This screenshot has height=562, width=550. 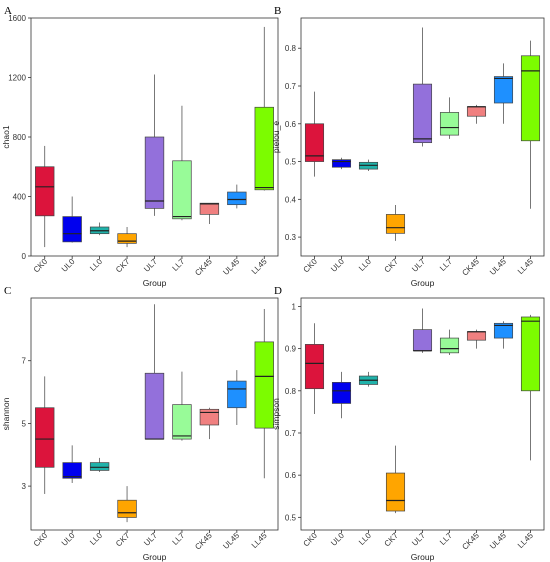 What do you see at coordinates (6, 413) in the screenshot?
I see `y-axis-title: shannon` at bounding box center [6, 413].